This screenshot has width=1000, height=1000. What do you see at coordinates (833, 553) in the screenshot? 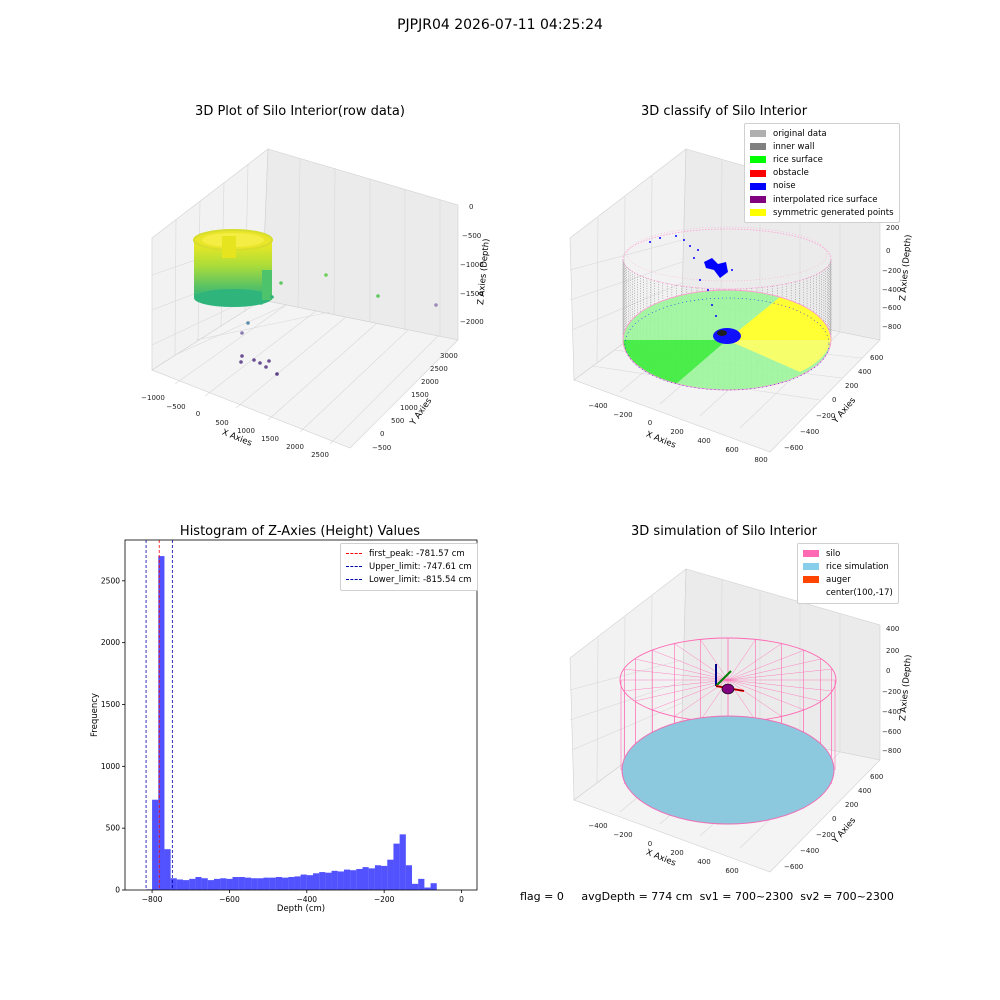
I see `legend-label: silo` at bounding box center [833, 553].